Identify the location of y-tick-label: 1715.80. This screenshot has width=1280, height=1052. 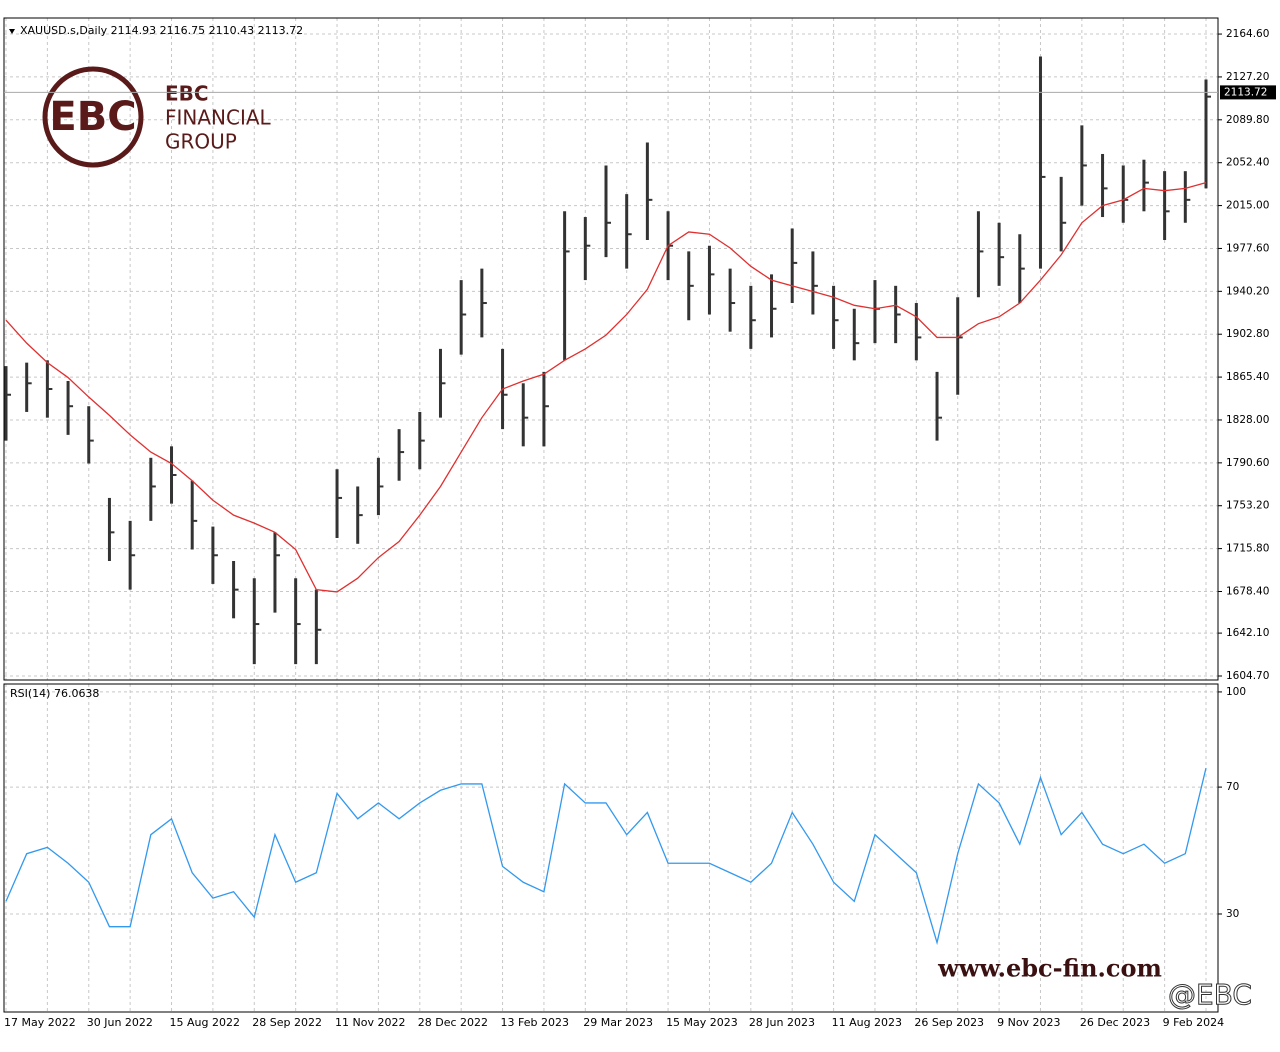
(1247, 549).